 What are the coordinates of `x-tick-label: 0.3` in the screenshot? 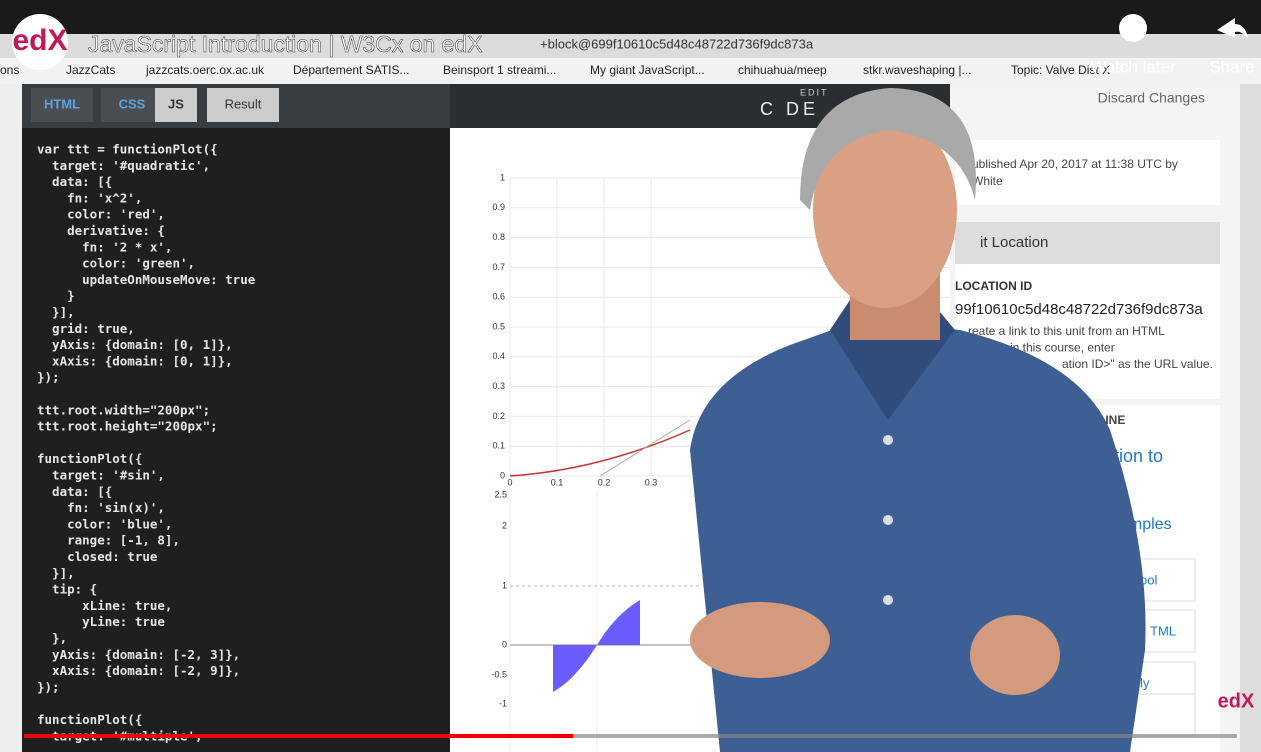 It's located at (651, 482).